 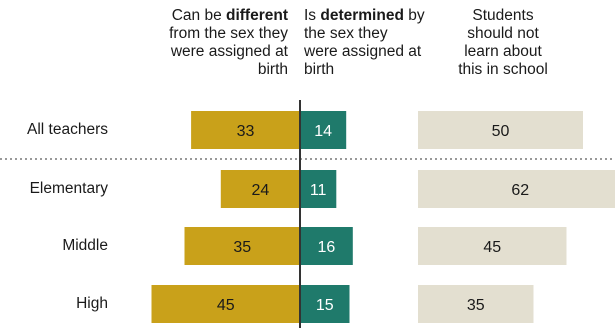 I want to click on label-not-learn-middle: 45, so click(x=492, y=247).